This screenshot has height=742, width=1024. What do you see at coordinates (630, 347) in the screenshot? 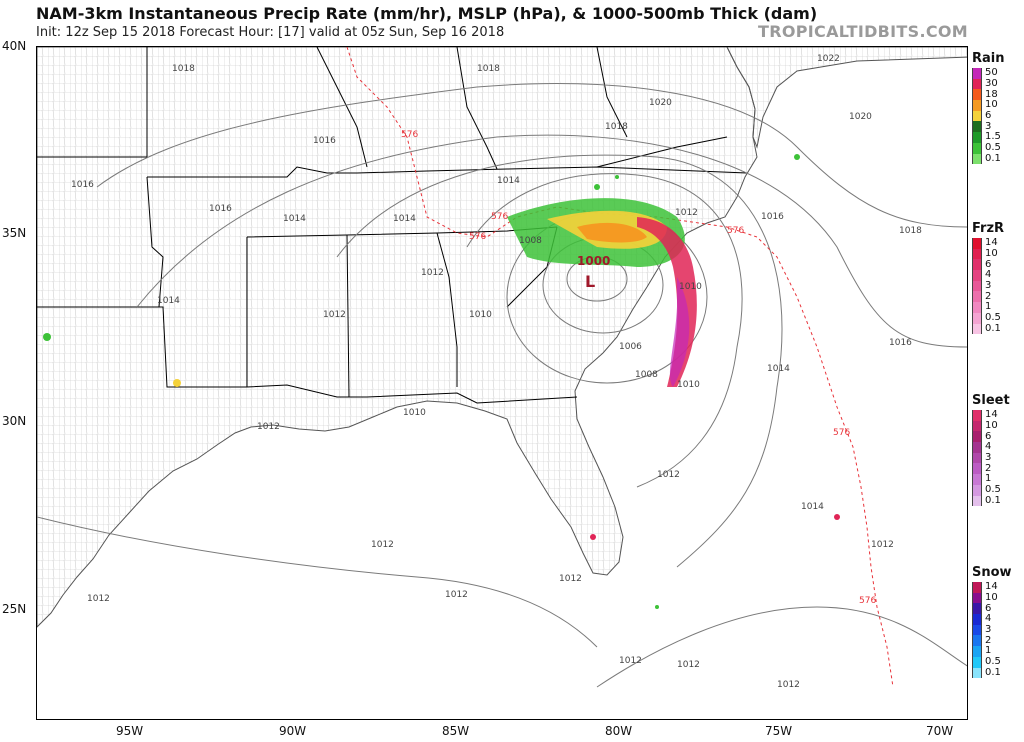
I see `isobar-label: 1006` at bounding box center [630, 347].